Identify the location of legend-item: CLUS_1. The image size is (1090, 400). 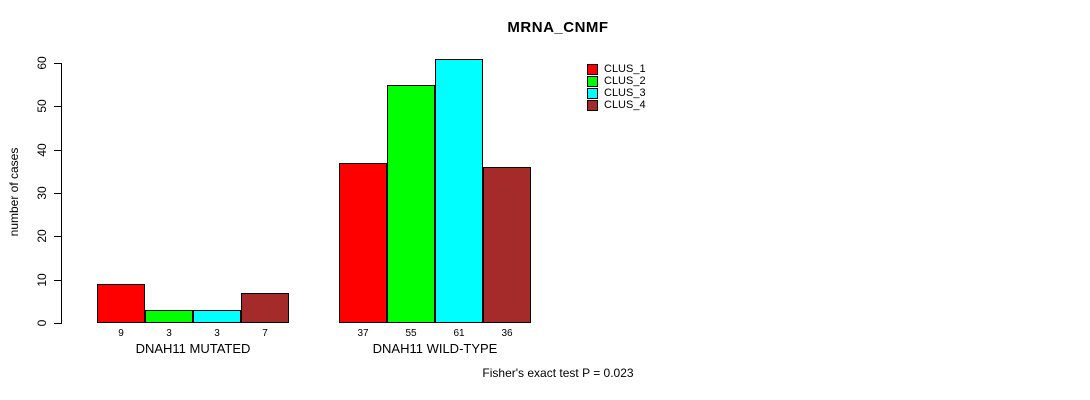
(616, 69).